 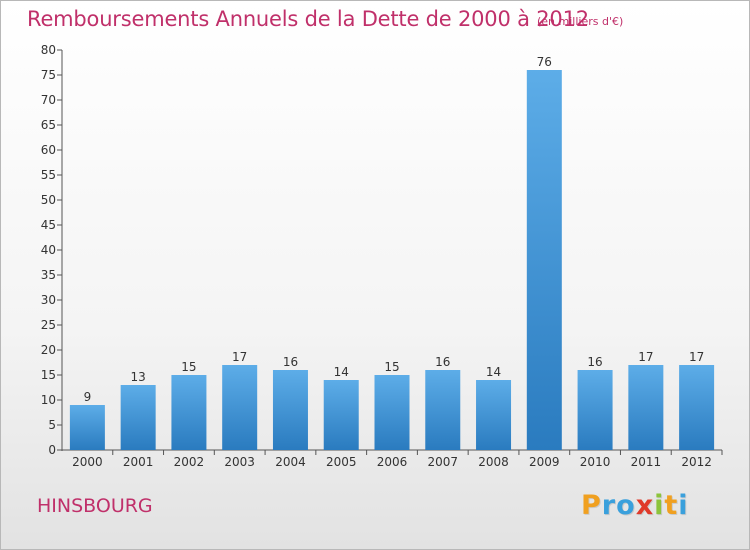 I want to click on x-tick-label: 2007, so click(x=442, y=462).